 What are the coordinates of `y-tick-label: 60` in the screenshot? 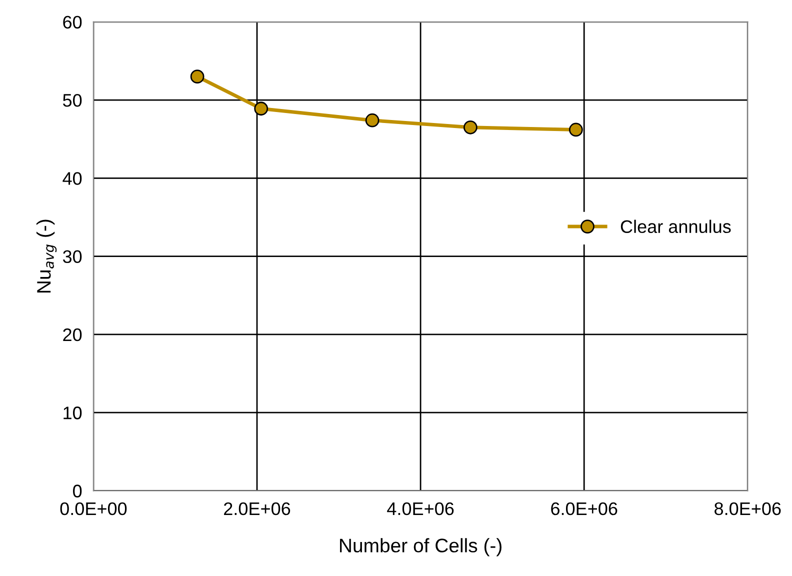 It's located at (72, 22).